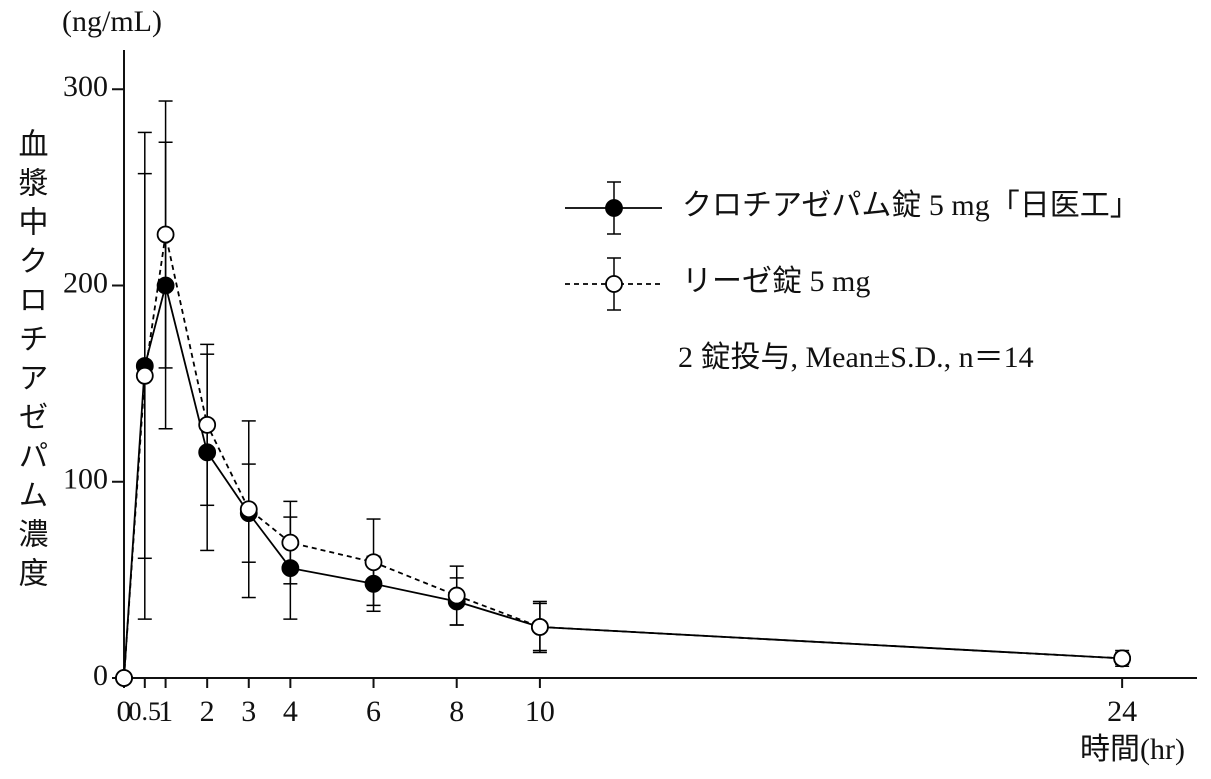 Image resolution: width=1211 pixels, height=779 pixels. Describe the element at coordinates (373, 711) in the screenshot. I see `x-tick-label: 6` at that location.